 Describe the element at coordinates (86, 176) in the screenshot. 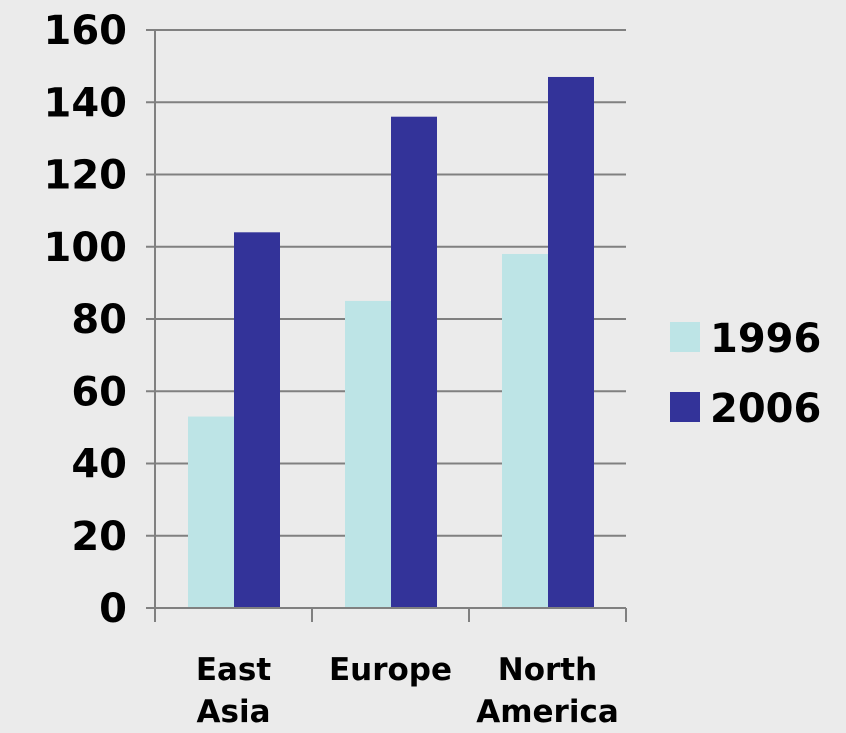

I see `y-tick-label: 120` at that location.